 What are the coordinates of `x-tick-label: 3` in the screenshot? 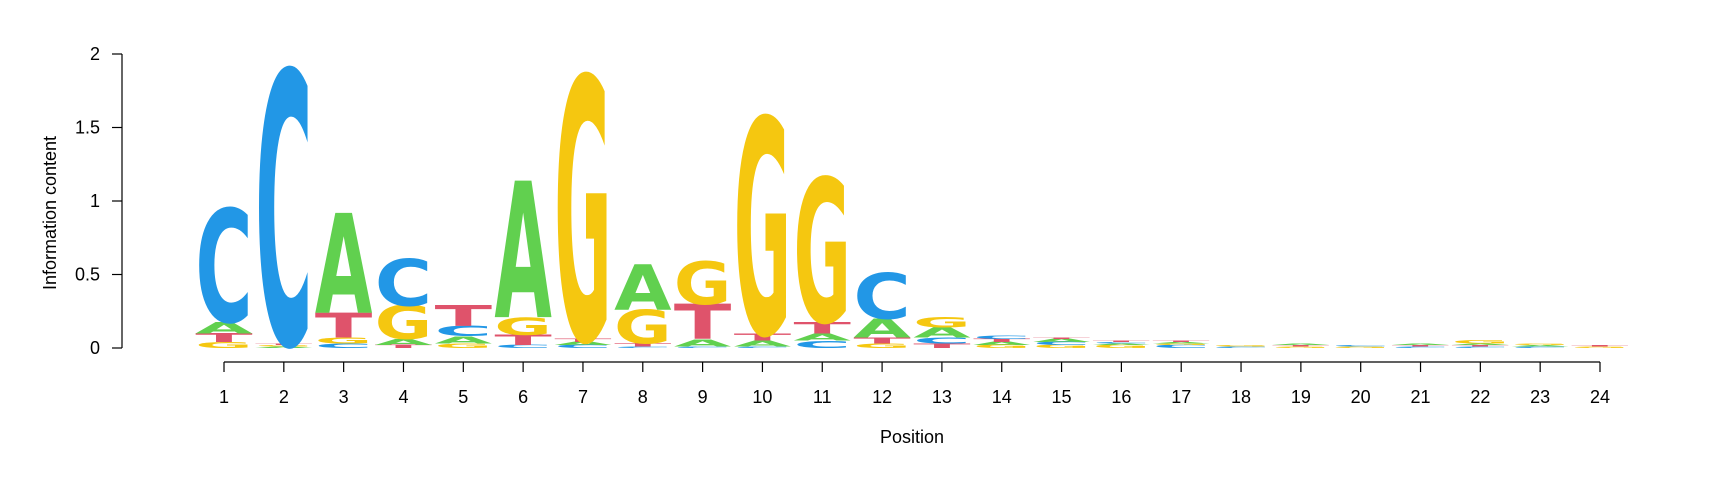 It's located at (344, 397).